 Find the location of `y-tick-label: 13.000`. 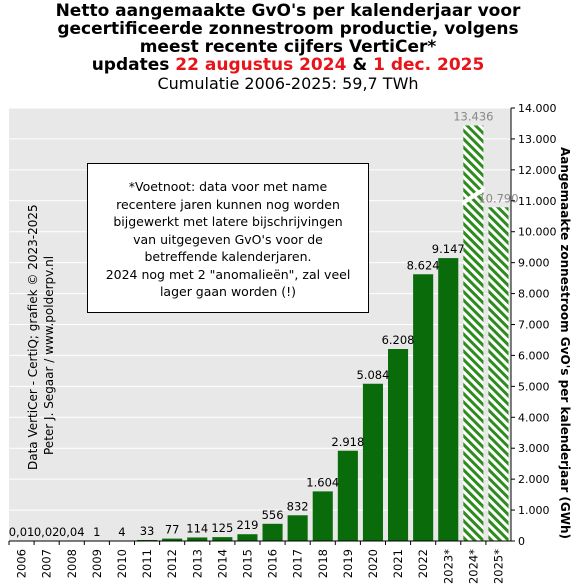

y-tick-label: 13.000 is located at coordinates (537, 139).